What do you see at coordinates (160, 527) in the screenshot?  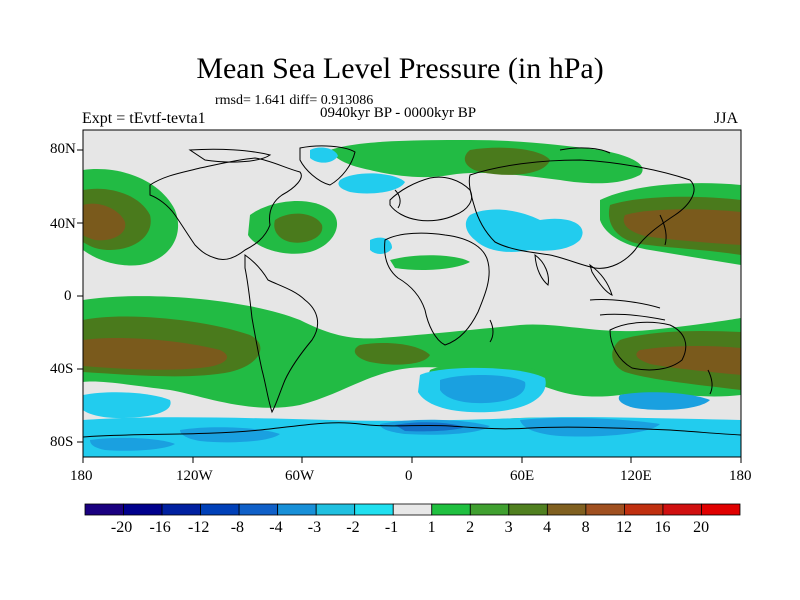 I see `colorbar-label: -16` at bounding box center [160, 527].